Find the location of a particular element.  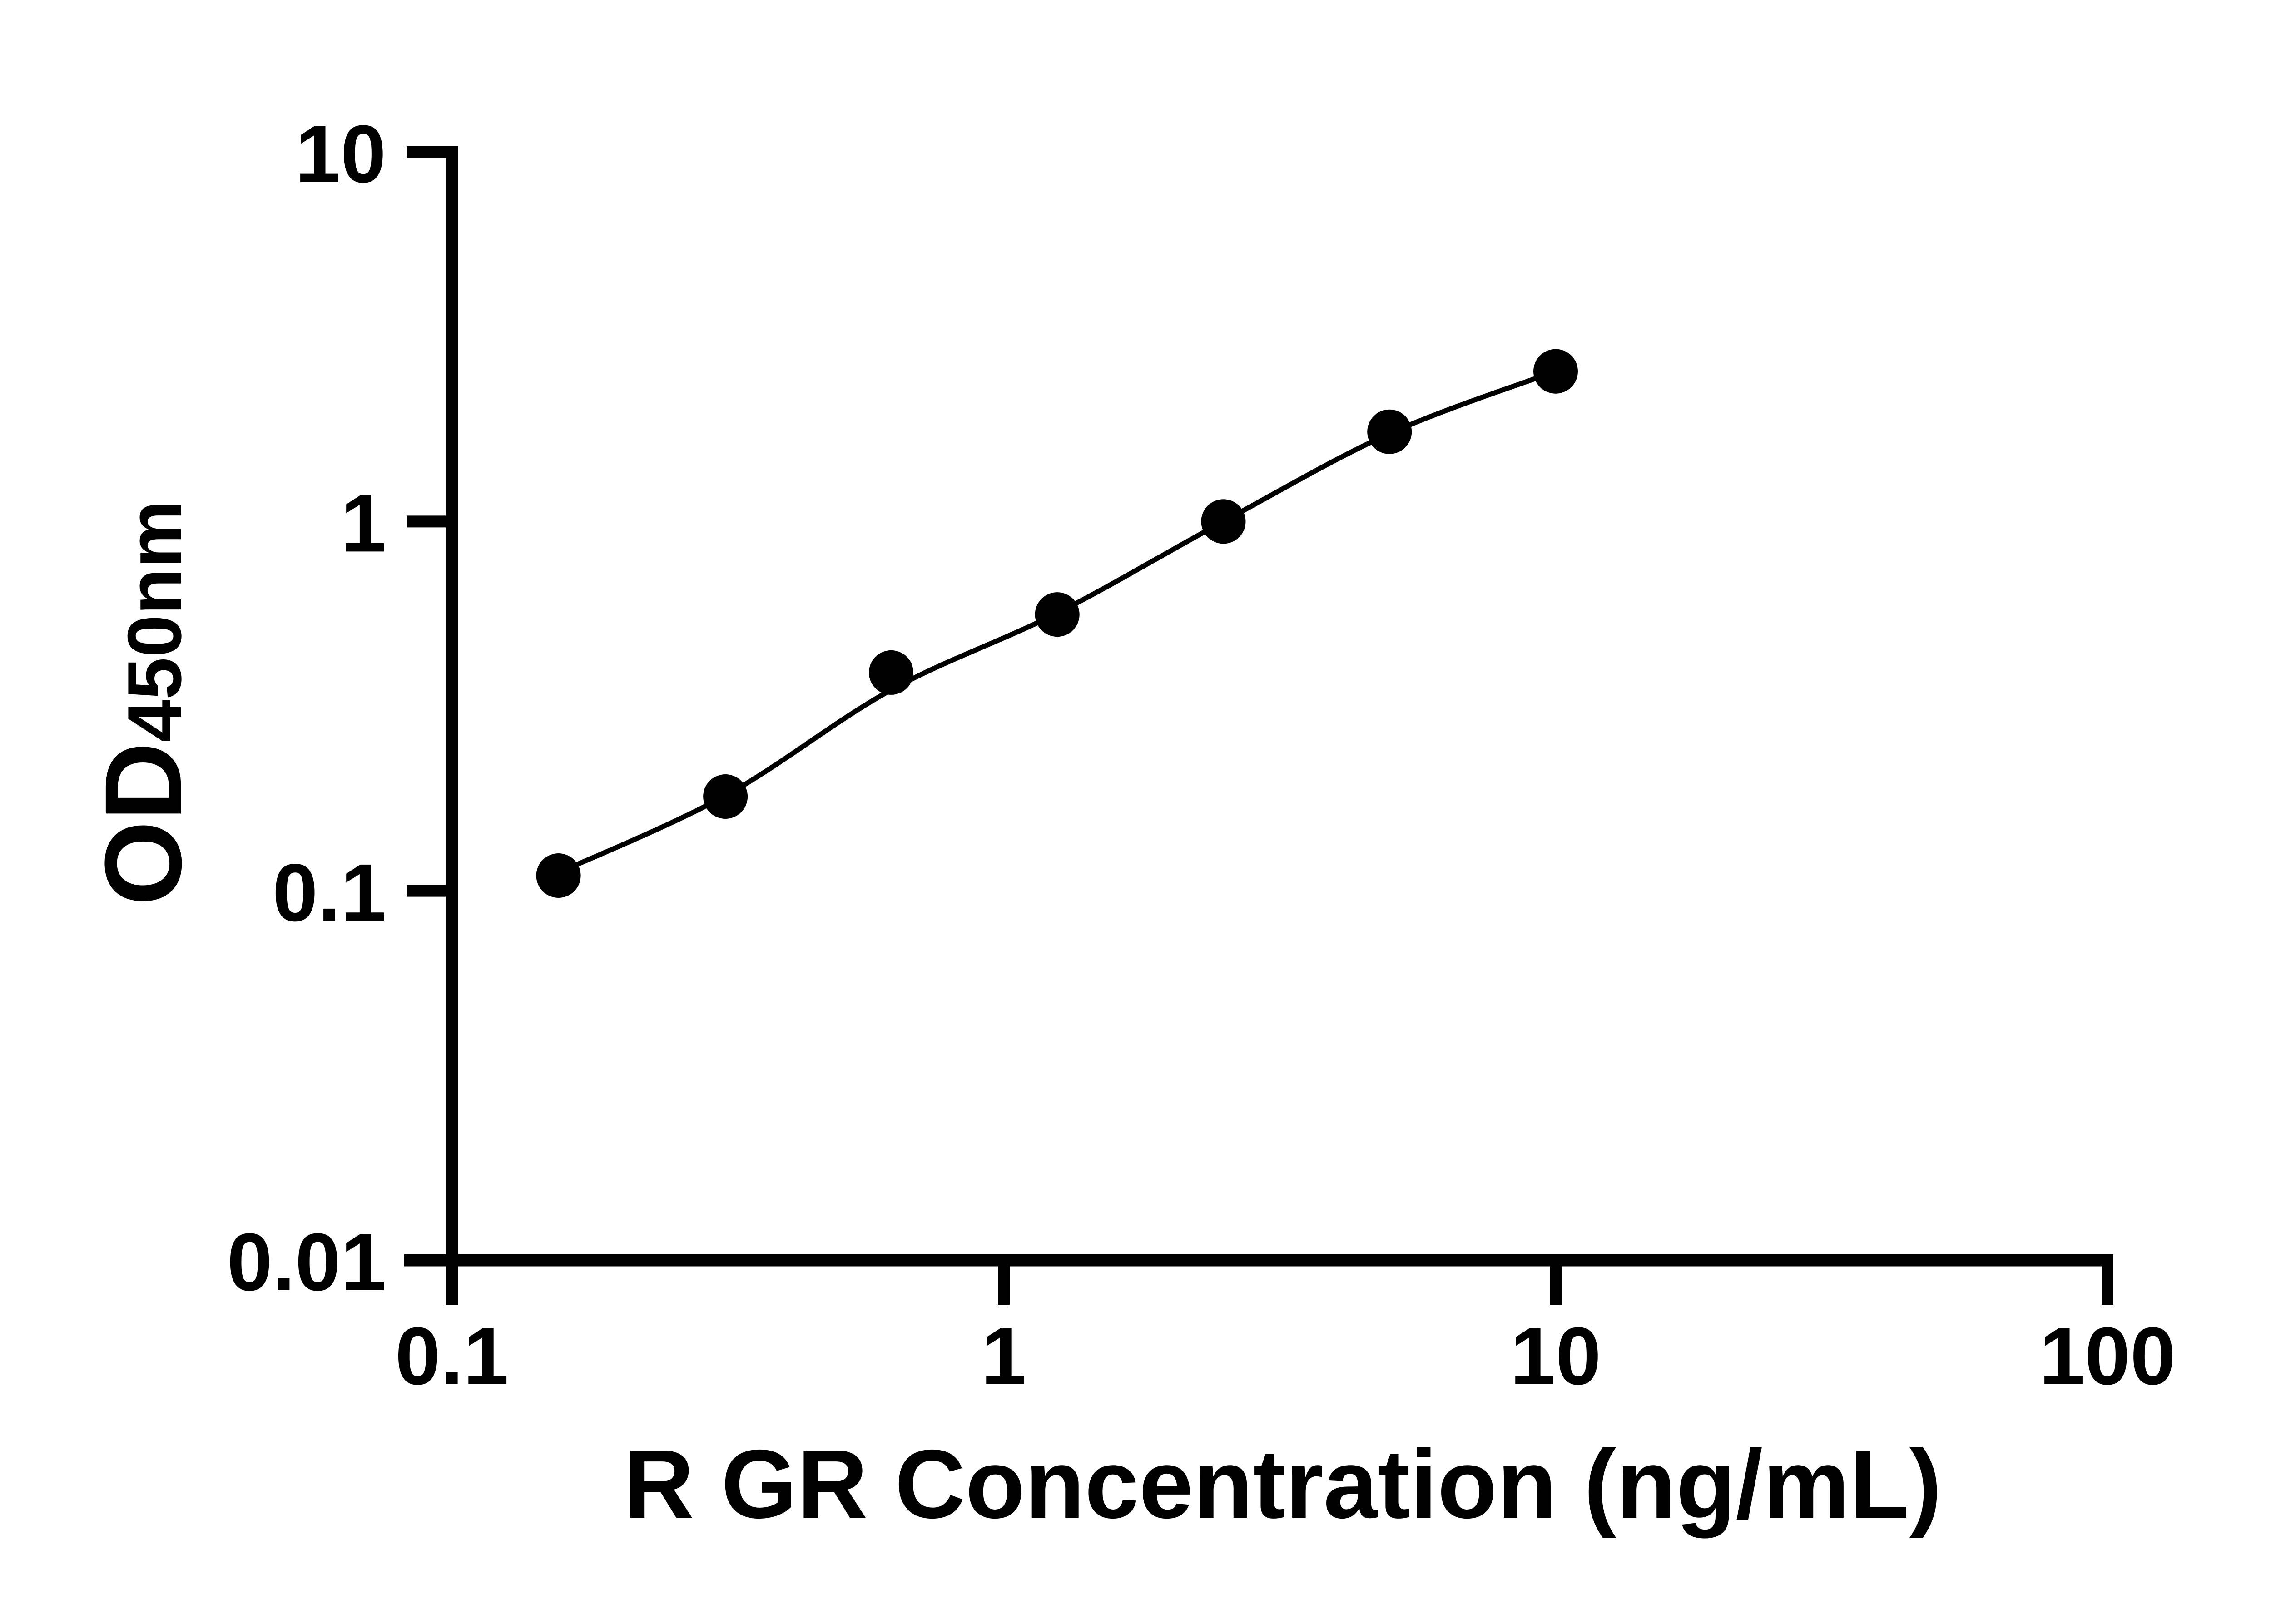

y-axis-title: OD450nm is located at coordinates (143, 703).